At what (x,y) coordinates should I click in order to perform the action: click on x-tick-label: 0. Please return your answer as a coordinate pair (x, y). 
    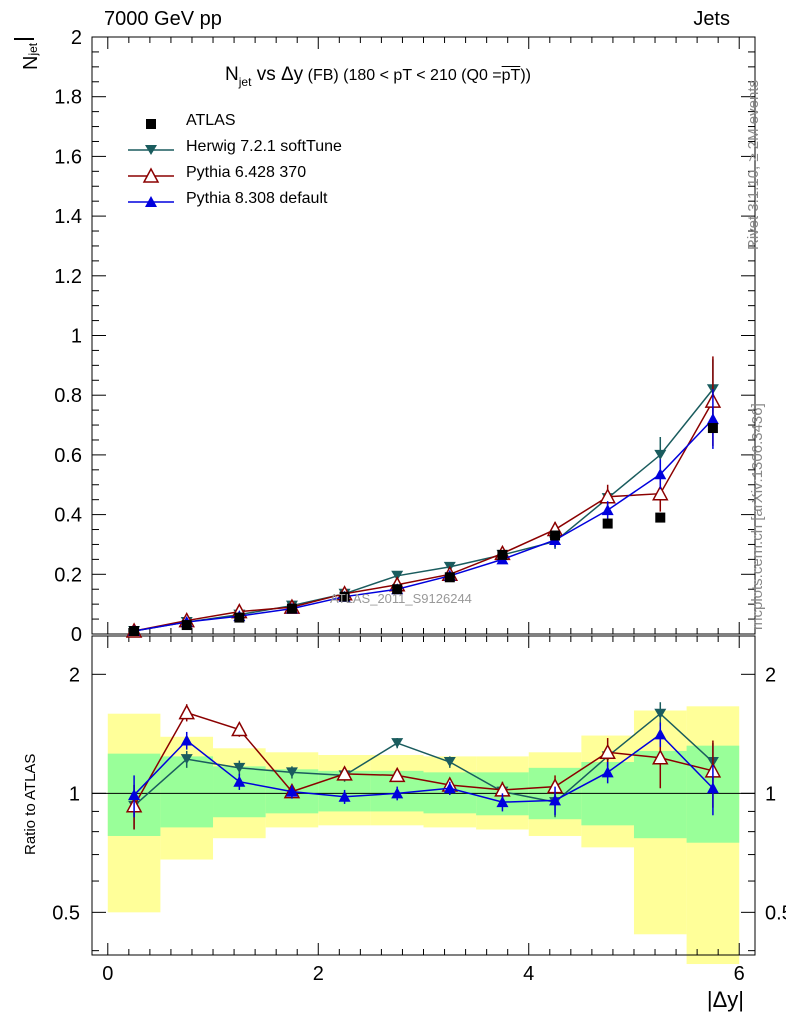
    Looking at the image, I should click on (107, 974).